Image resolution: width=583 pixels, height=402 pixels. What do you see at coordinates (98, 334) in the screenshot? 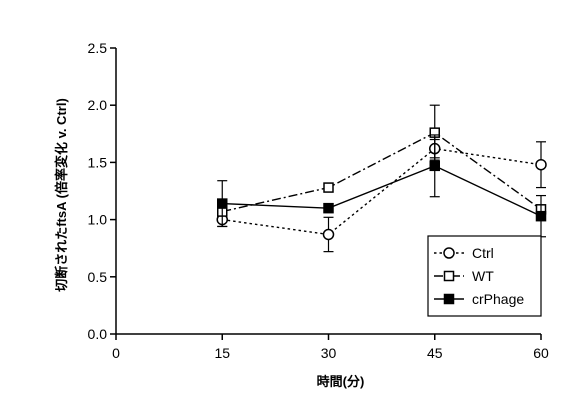
I see `y-tick-label: 0.0` at bounding box center [98, 334].